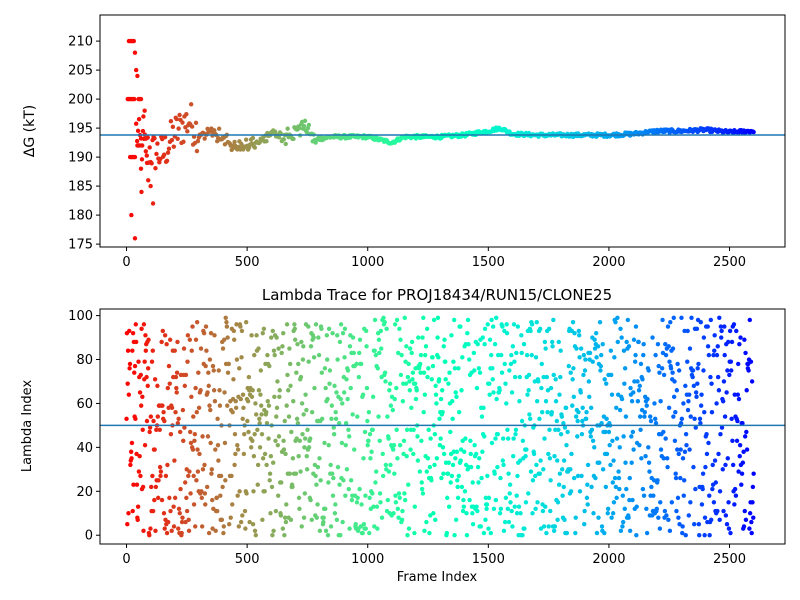  I want to click on delta-g-x-tick-label: 2000, so click(608, 262).